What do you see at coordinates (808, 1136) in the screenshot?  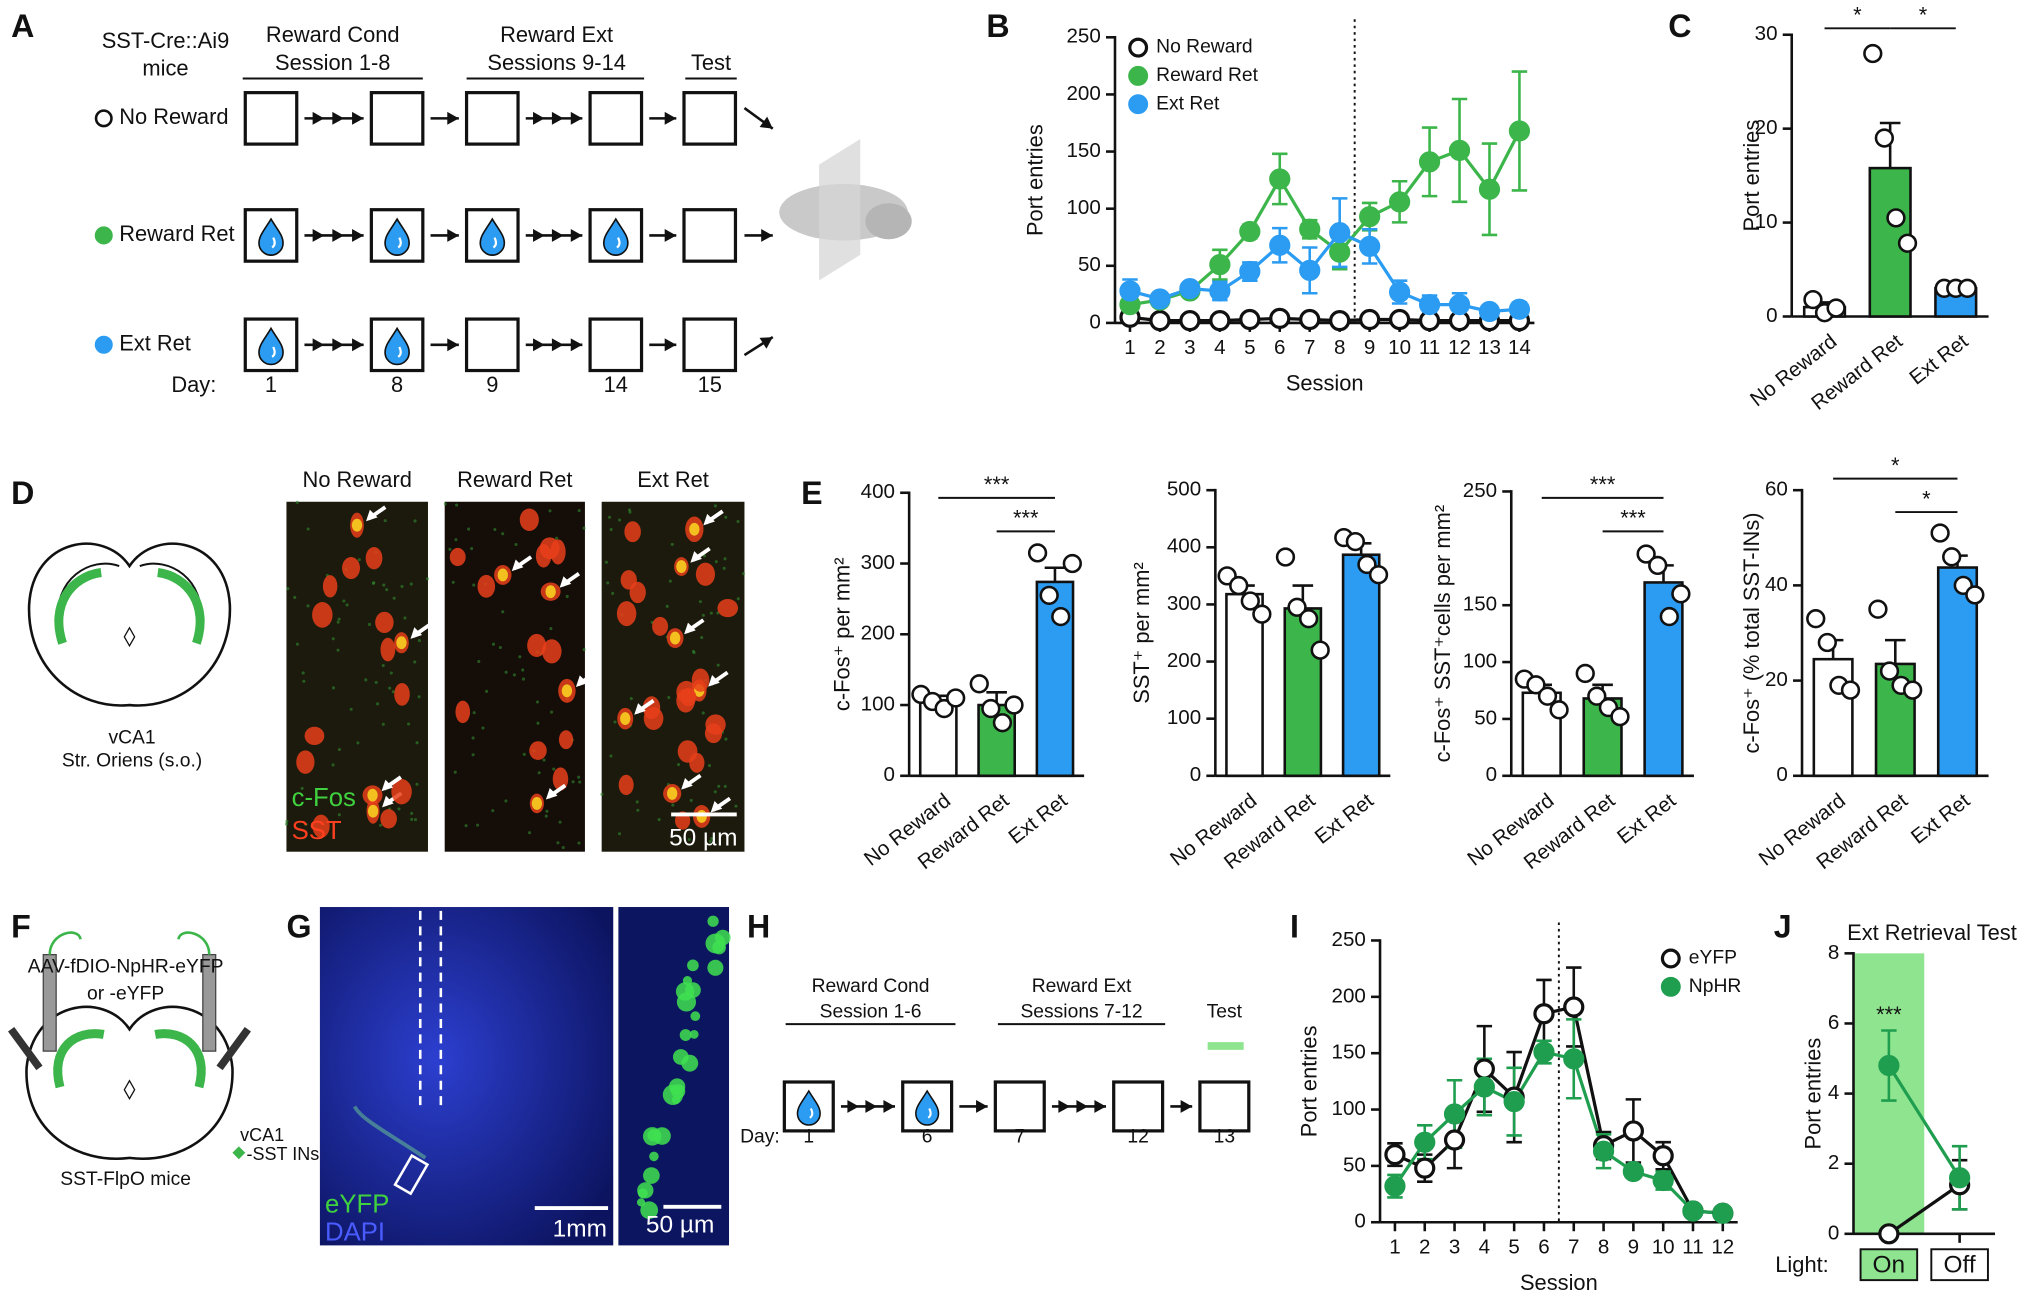 I see `day: 1` at bounding box center [808, 1136].